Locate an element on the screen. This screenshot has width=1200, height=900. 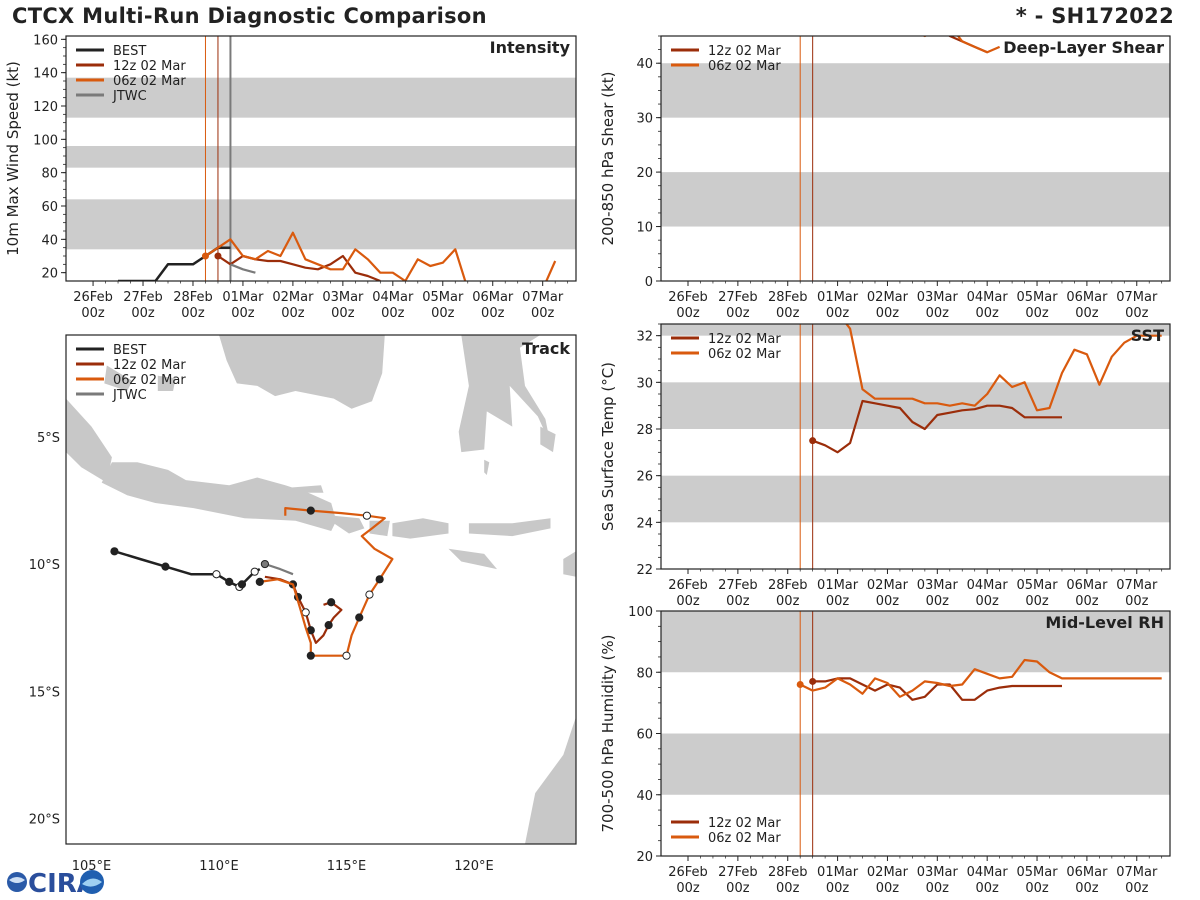
y-tick-label: 24 is located at coordinates (644, 523).